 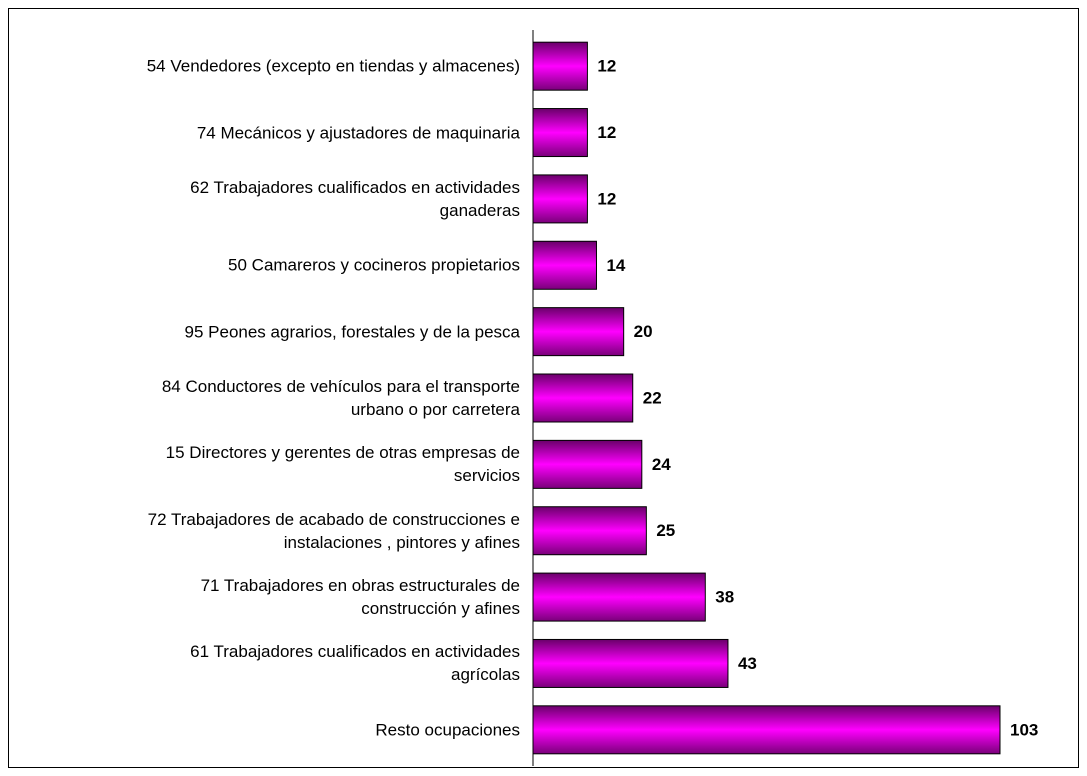 I want to click on value-label: 24, so click(x=661, y=464).